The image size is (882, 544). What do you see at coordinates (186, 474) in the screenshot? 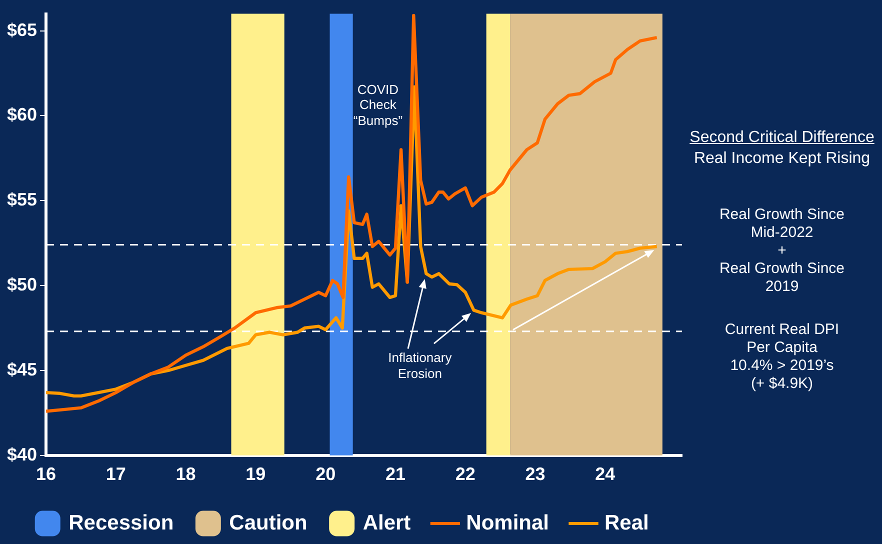
I see `x-tick-label: 18` at bounding box center [186, 474].